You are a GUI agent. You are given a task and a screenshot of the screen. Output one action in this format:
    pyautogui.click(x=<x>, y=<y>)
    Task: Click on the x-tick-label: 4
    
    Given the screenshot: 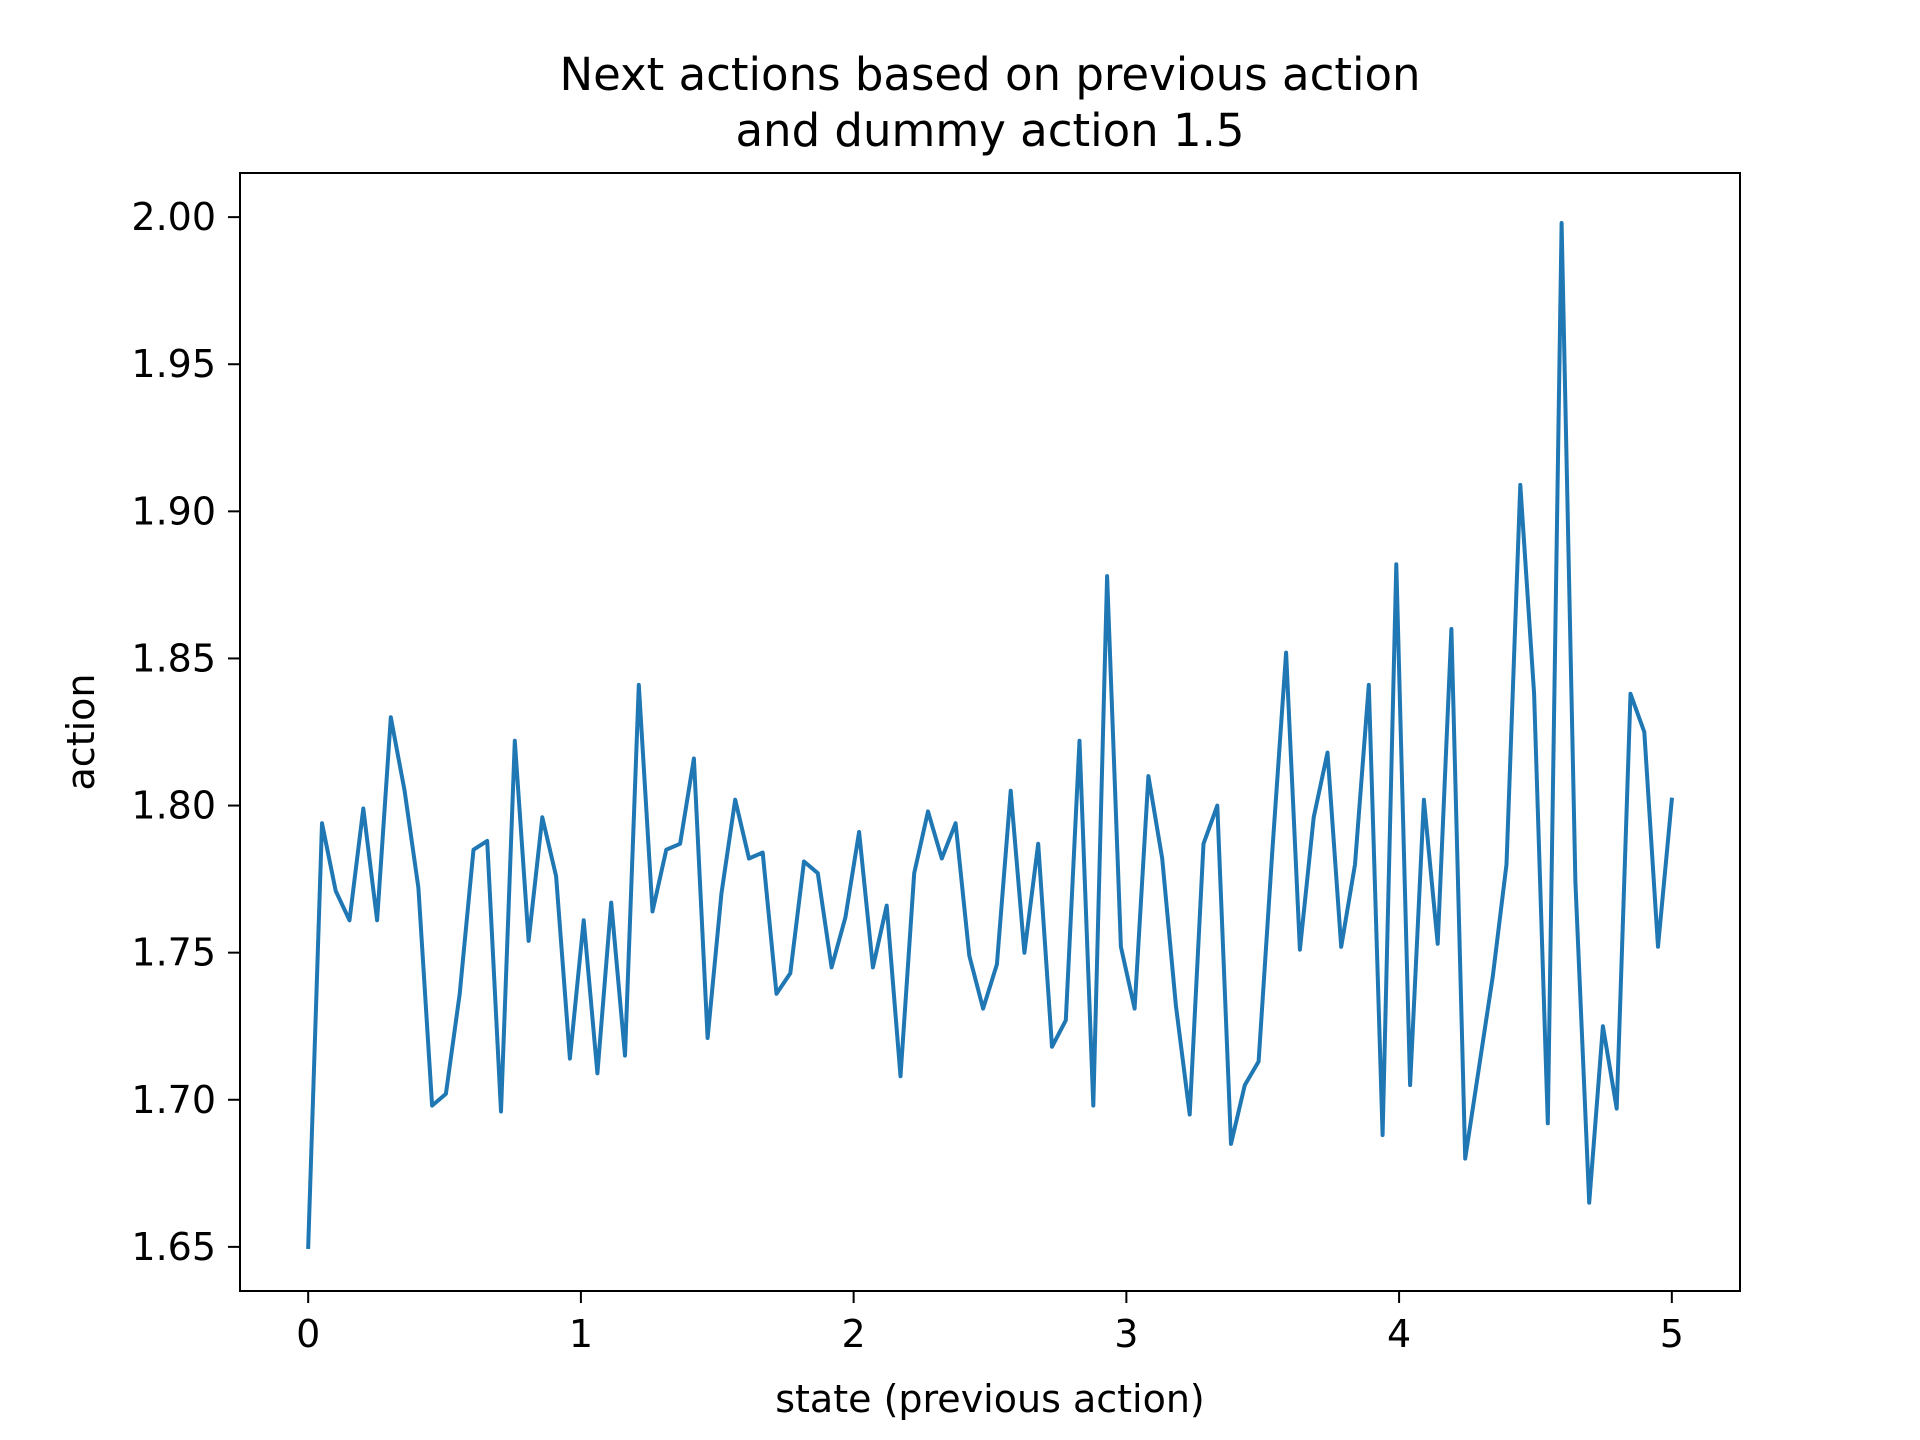 What is the action you would take?
    pyautogui.click(x=1399, y=1334)
    